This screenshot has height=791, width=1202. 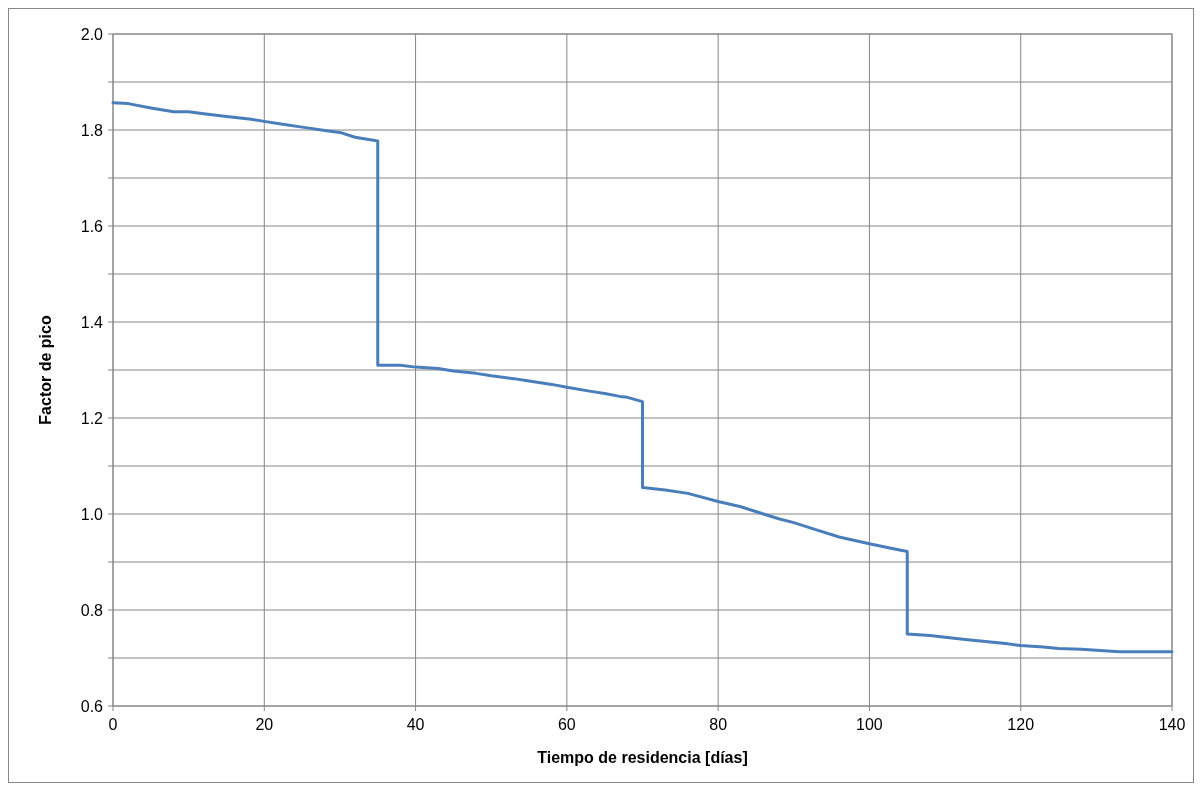 What do you see at coordinates (1172, 724) in the screenshot?
I see `x-tick-label: 140` at bounding box center [1172, 724].